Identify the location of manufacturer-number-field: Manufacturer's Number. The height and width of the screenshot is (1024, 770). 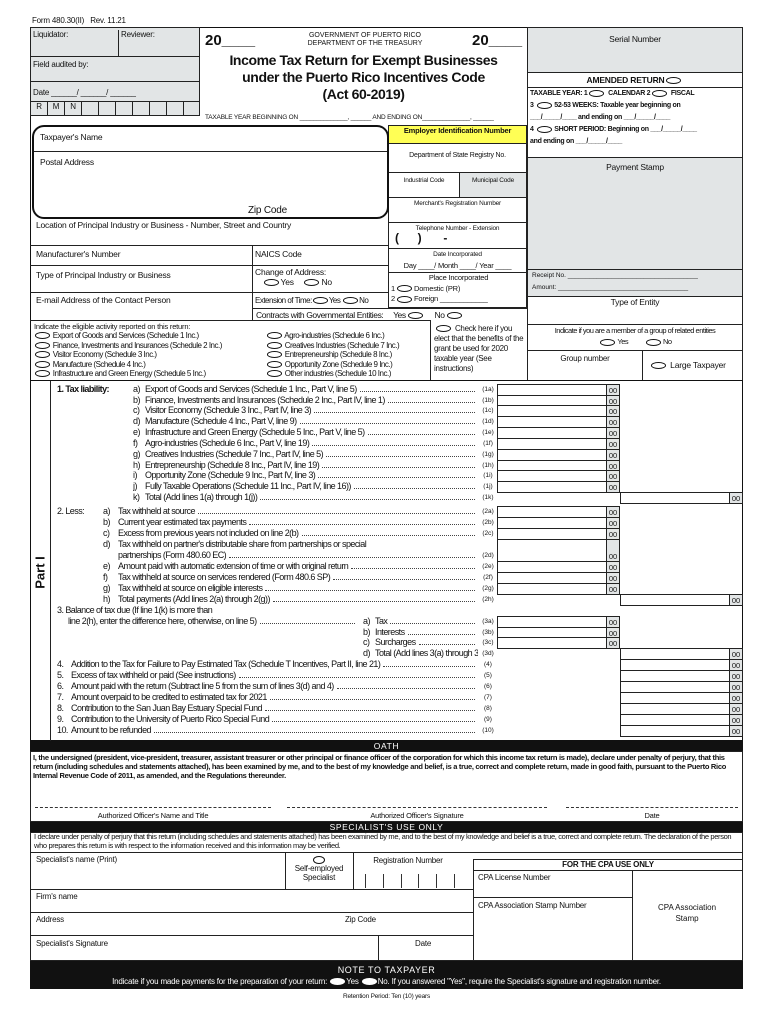
(78, 254).